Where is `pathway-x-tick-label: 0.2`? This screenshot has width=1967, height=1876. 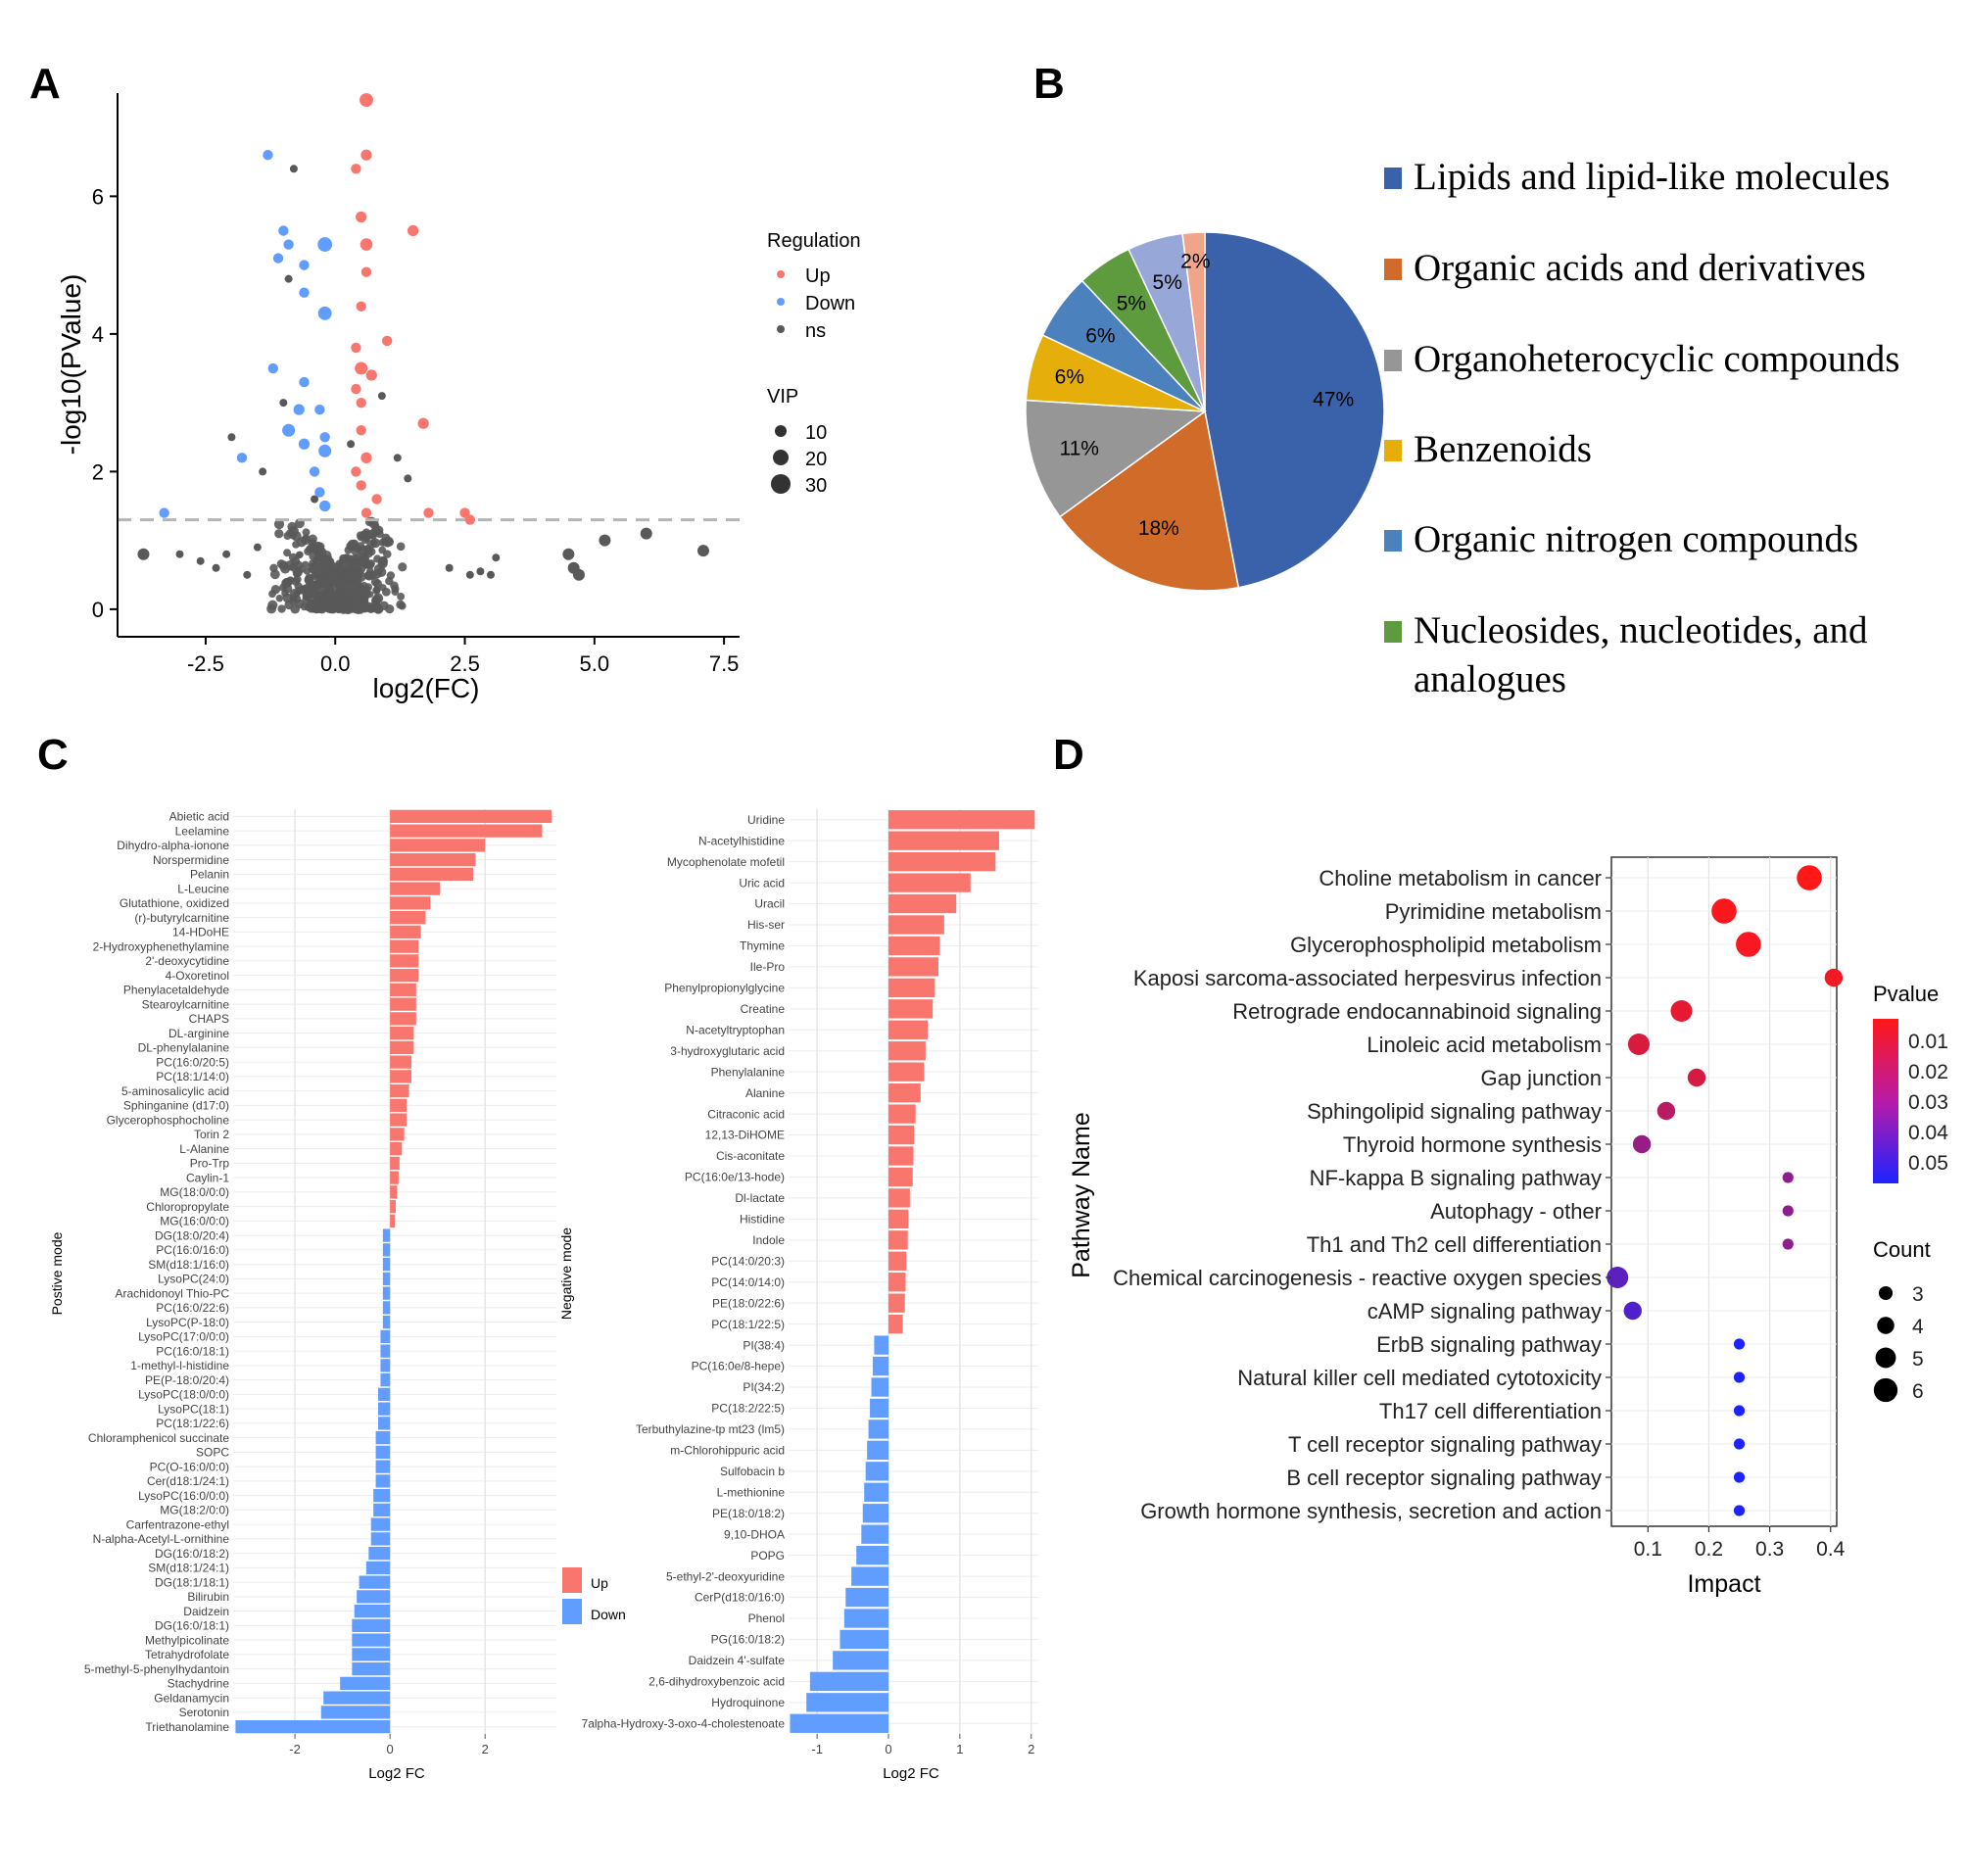 pathway-x-tick-label: 0.2 is located at coordinates (1709, 1550).